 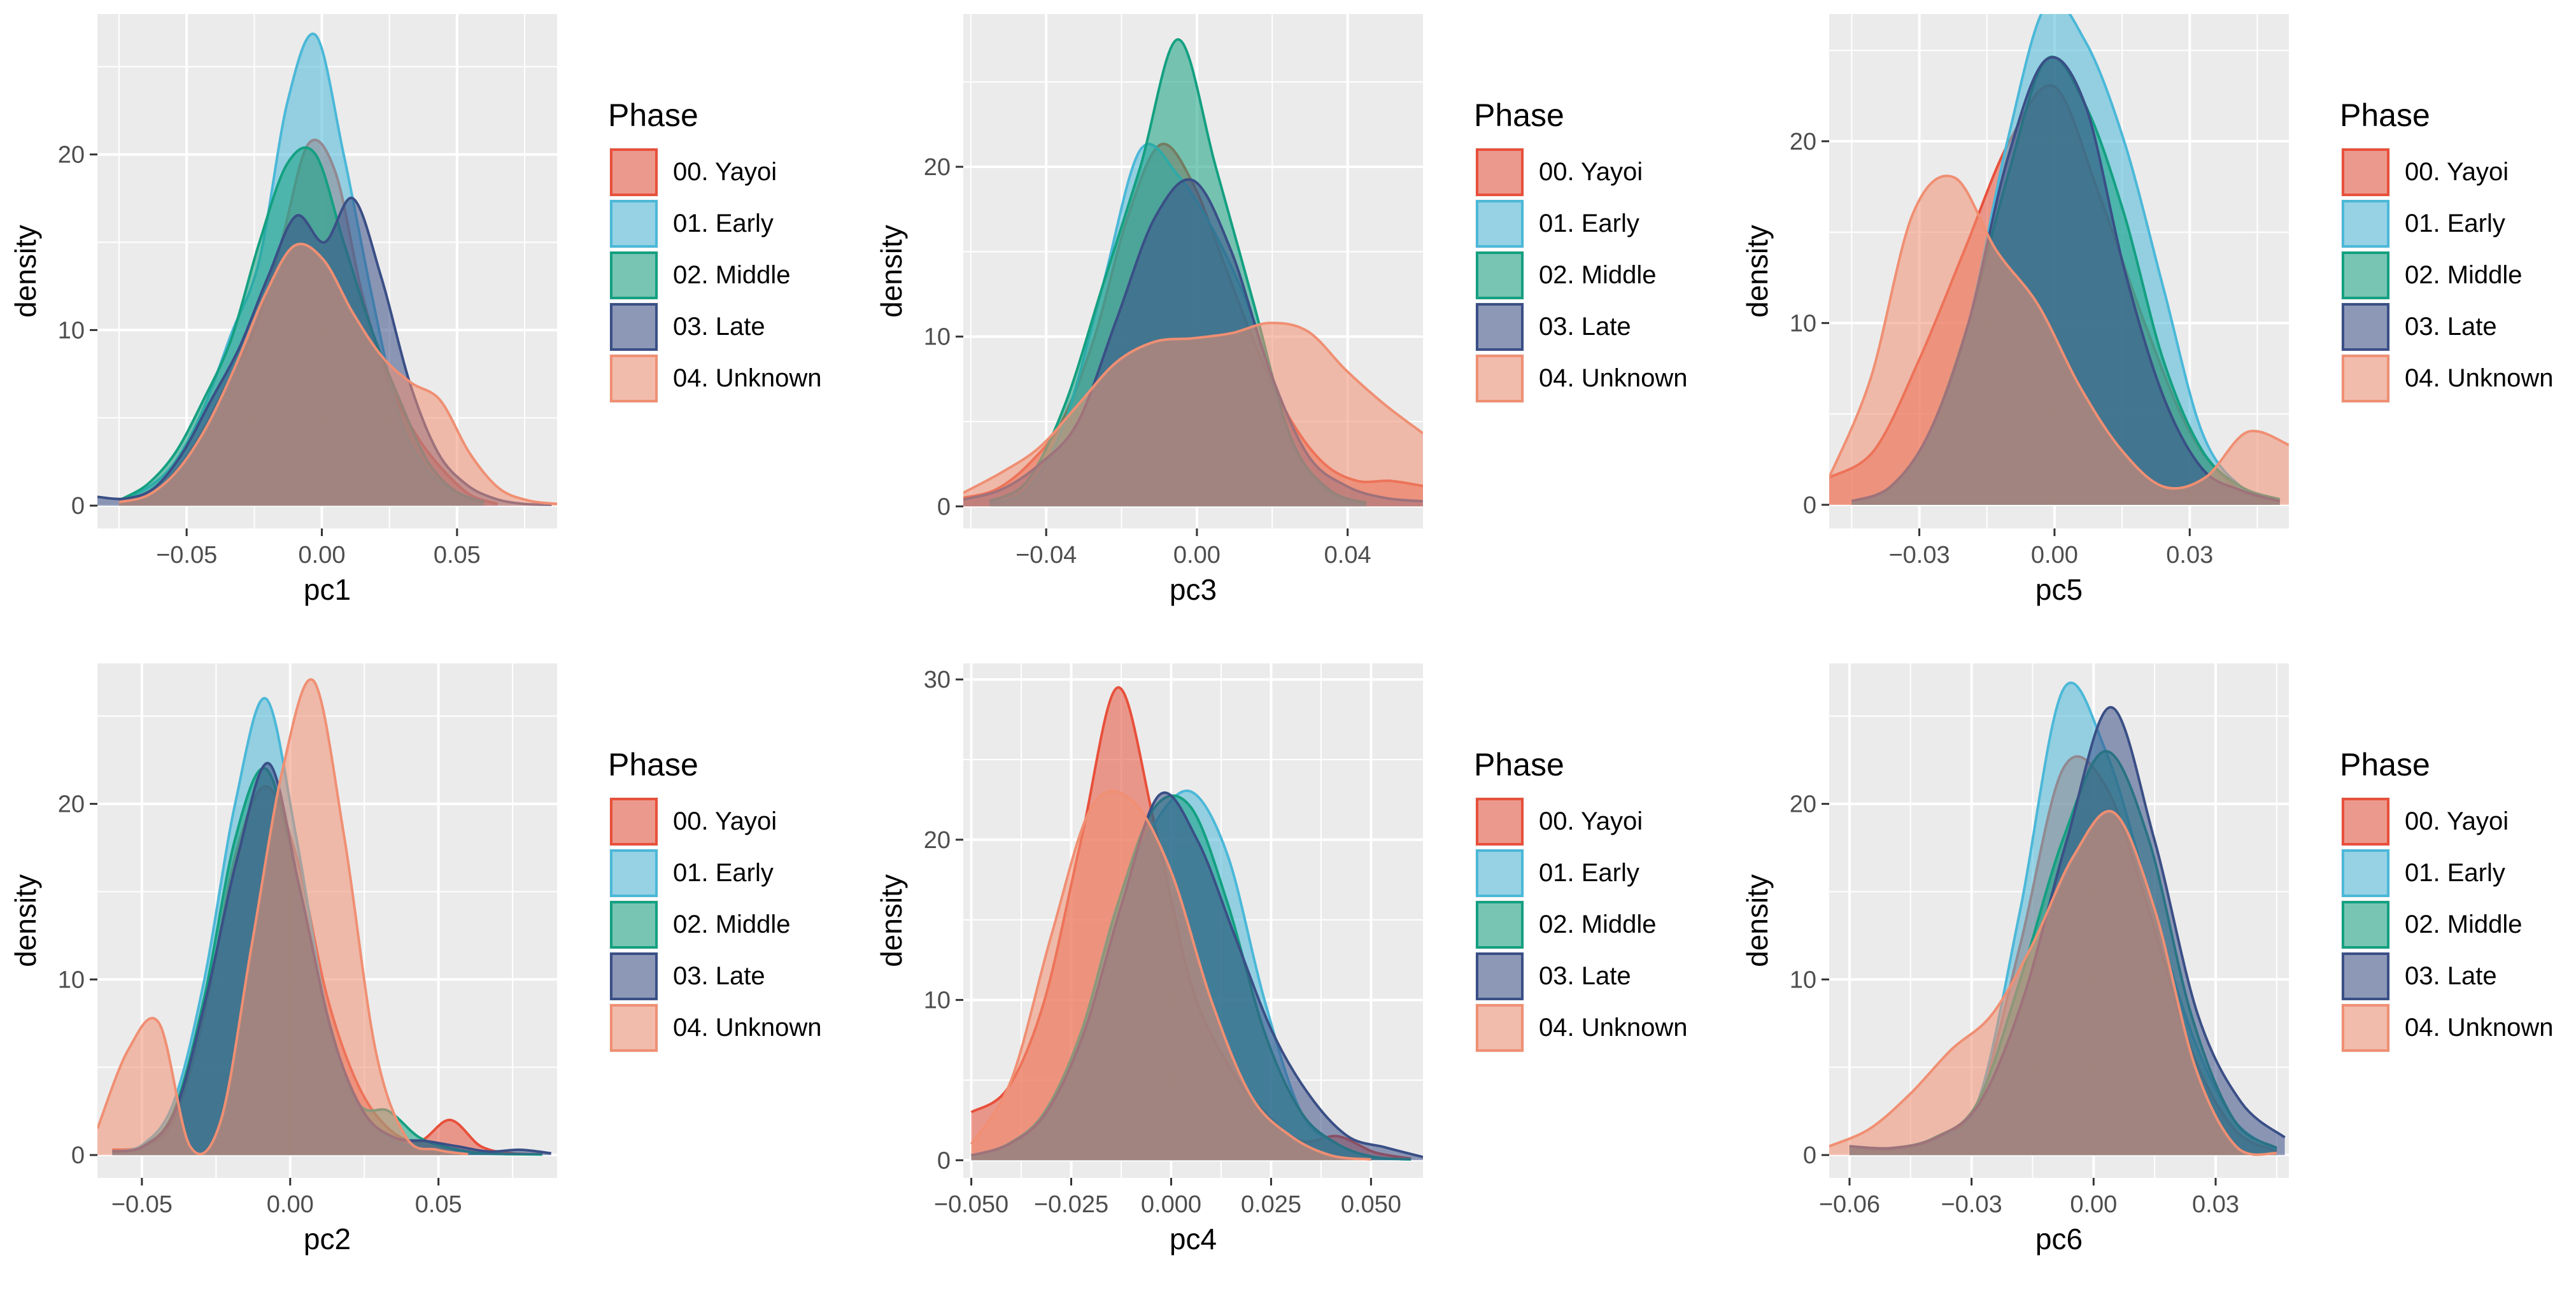 What do you see at coordinates (2059, 1239) in the screenshot?
I see `x-axis-title: pc6` at bounding box center [2059, 1239].